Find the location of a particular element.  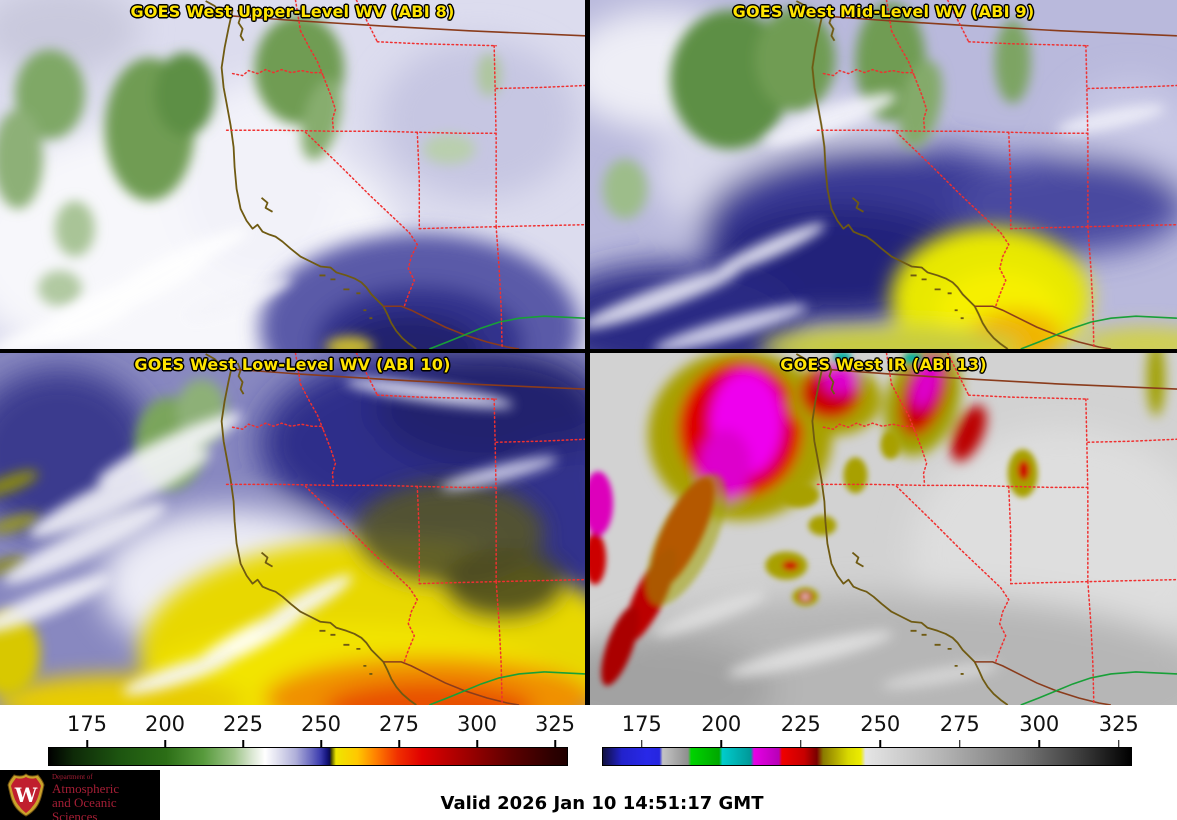

panel-title-abi9: GOES West Mid-Level WV (ABI 9) is located at coordinates (883, 11).